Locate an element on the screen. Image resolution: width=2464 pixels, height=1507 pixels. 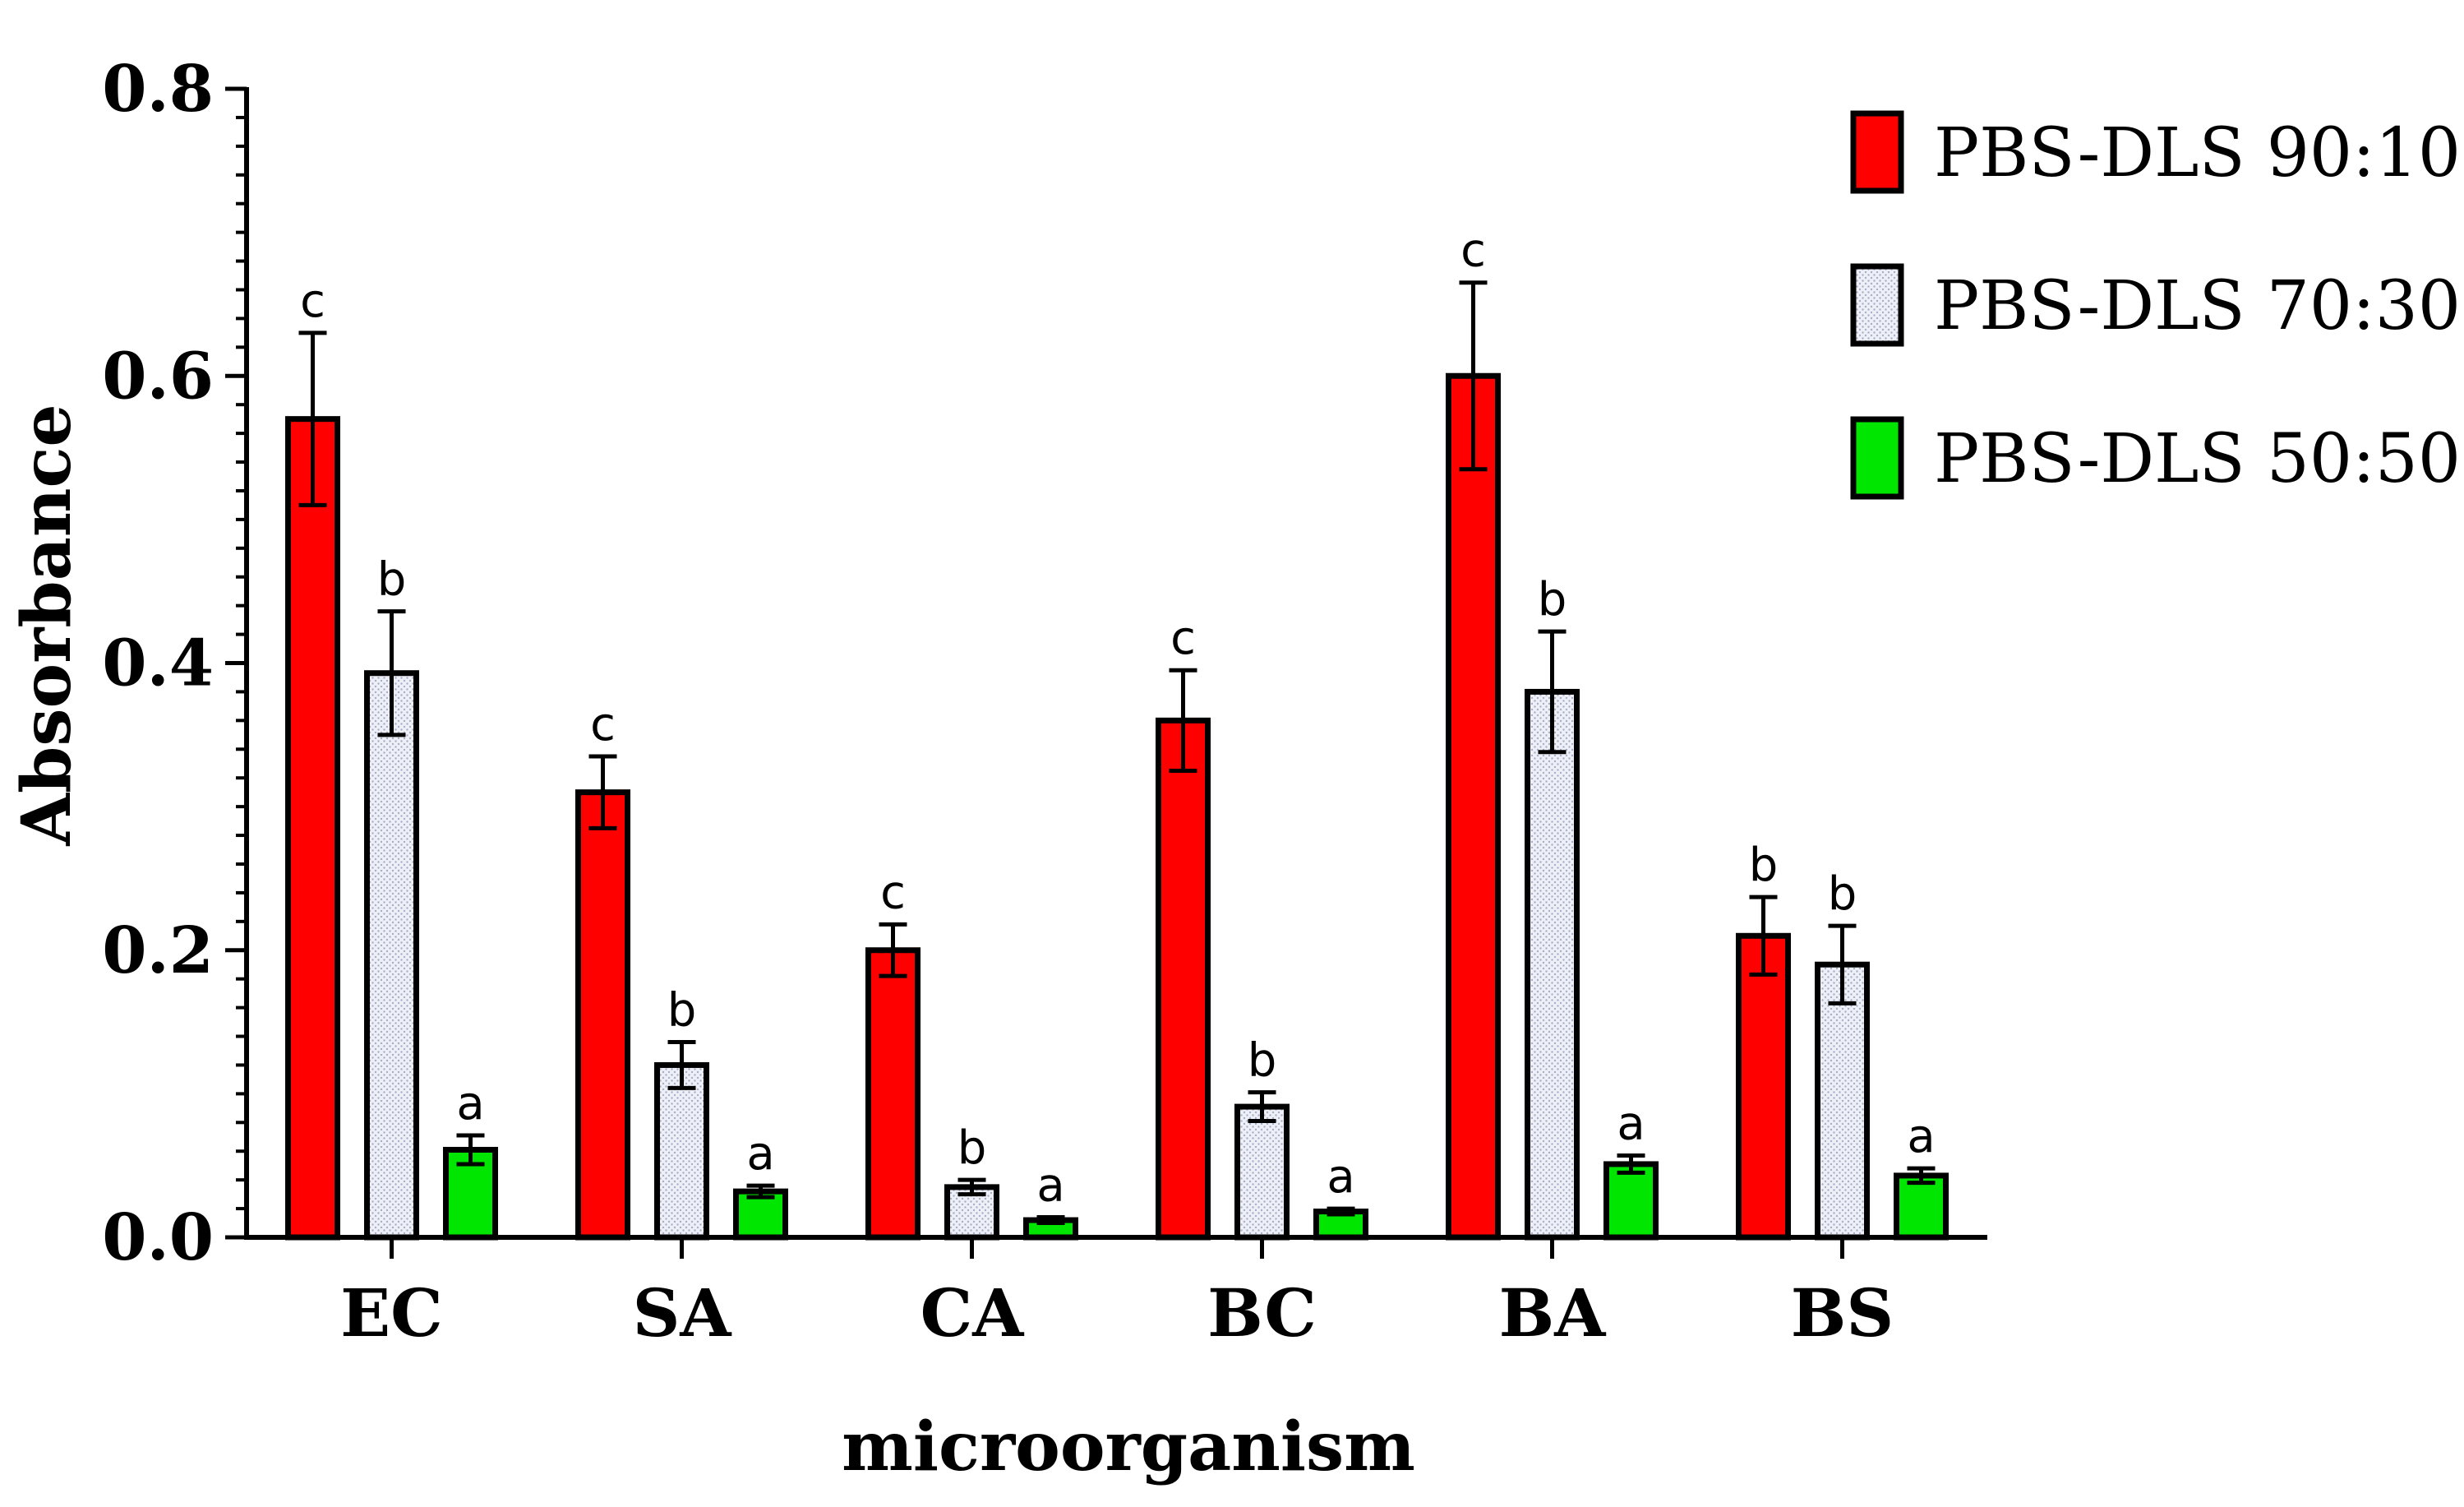
y-axis-label: Absorbance is located at coordinates (46, 625).